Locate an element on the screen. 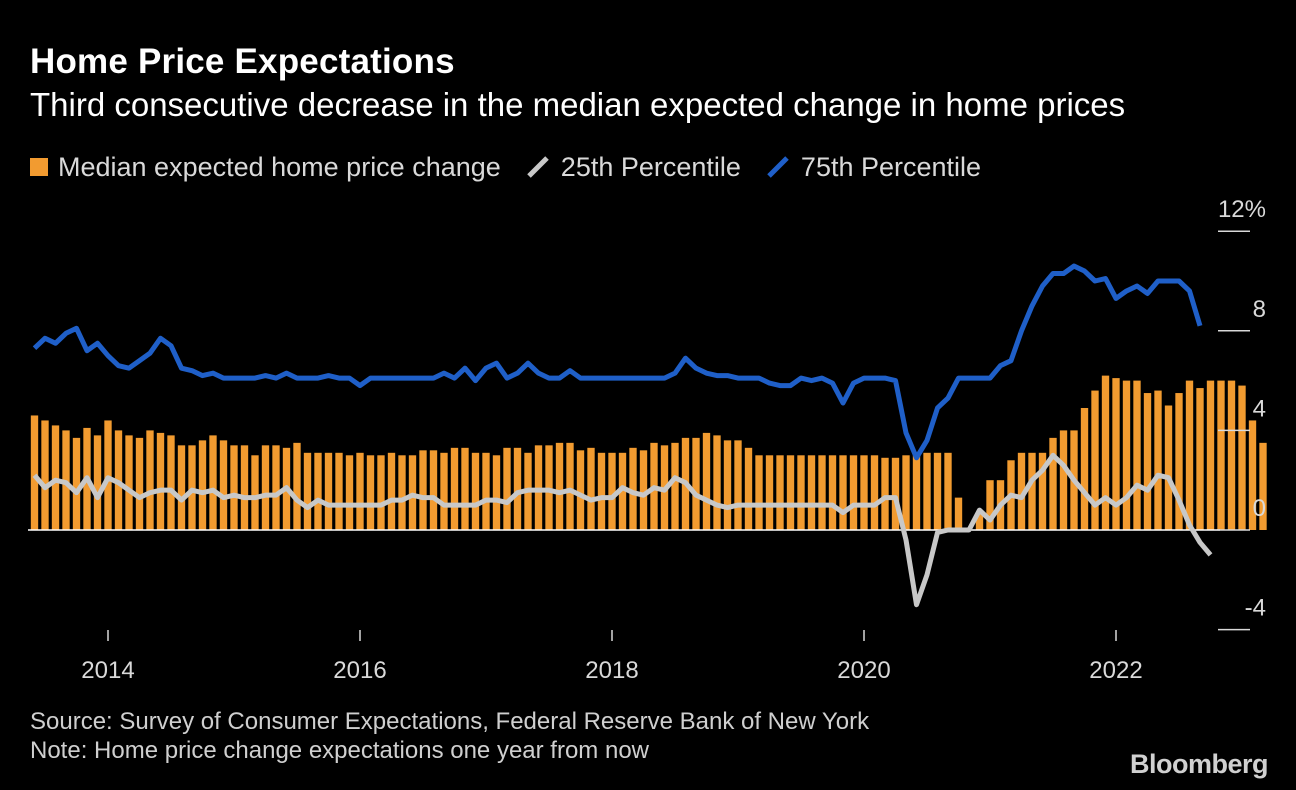  y-axis: 12% 8 4 0 -4 is located at coordinates (1242, 413).